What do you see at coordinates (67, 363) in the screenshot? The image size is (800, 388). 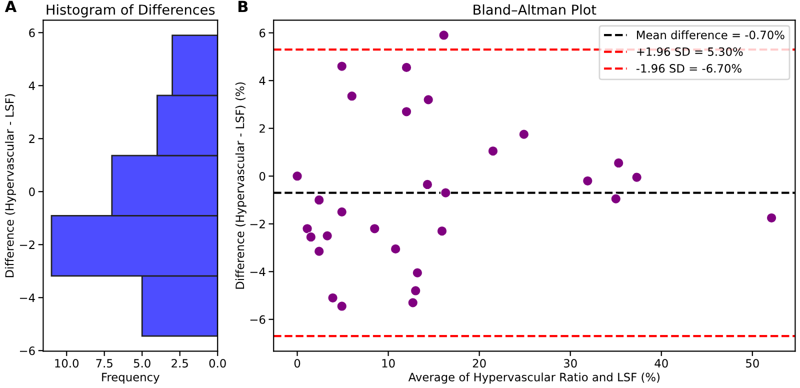 I see `x-tick-label: 10.0` at bounding box center [67, 363].